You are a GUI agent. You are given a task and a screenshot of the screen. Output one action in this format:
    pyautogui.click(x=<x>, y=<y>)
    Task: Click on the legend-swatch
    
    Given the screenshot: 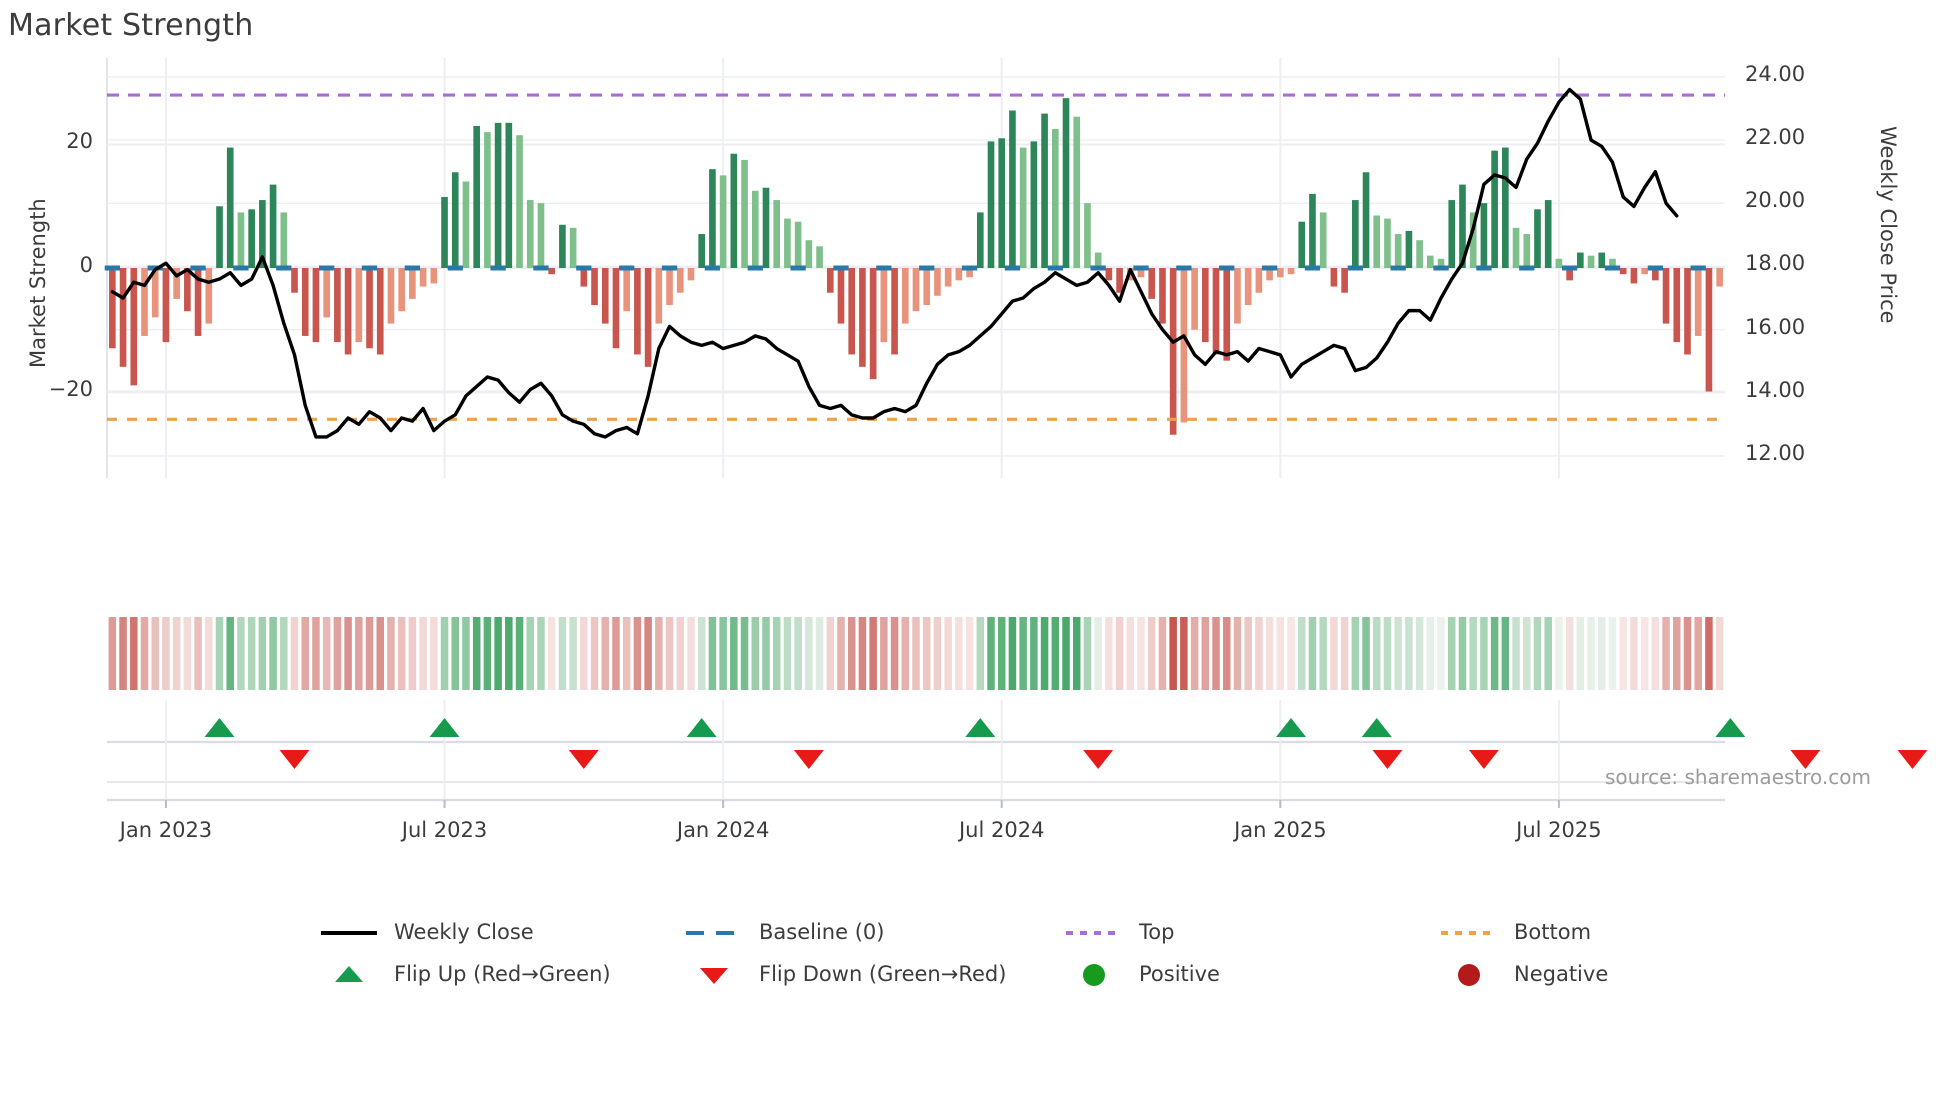 What is the action you would take?
    pyautogui.click(x=714, y=976)
    